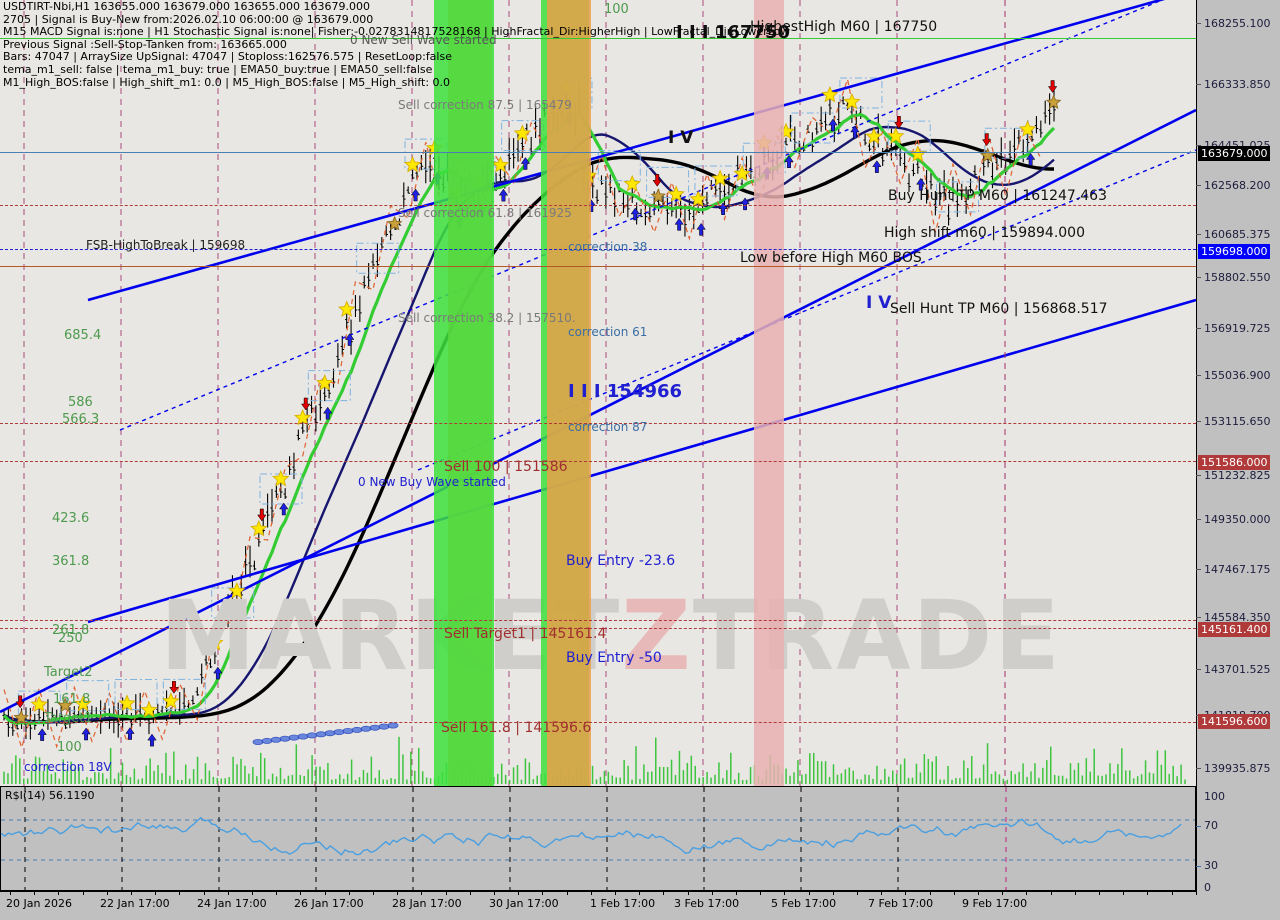 The height and width of the screenshot is (920, 1280). I want to click on time-axis-label-4: 28 Jan 17:00, so click(427, 903).